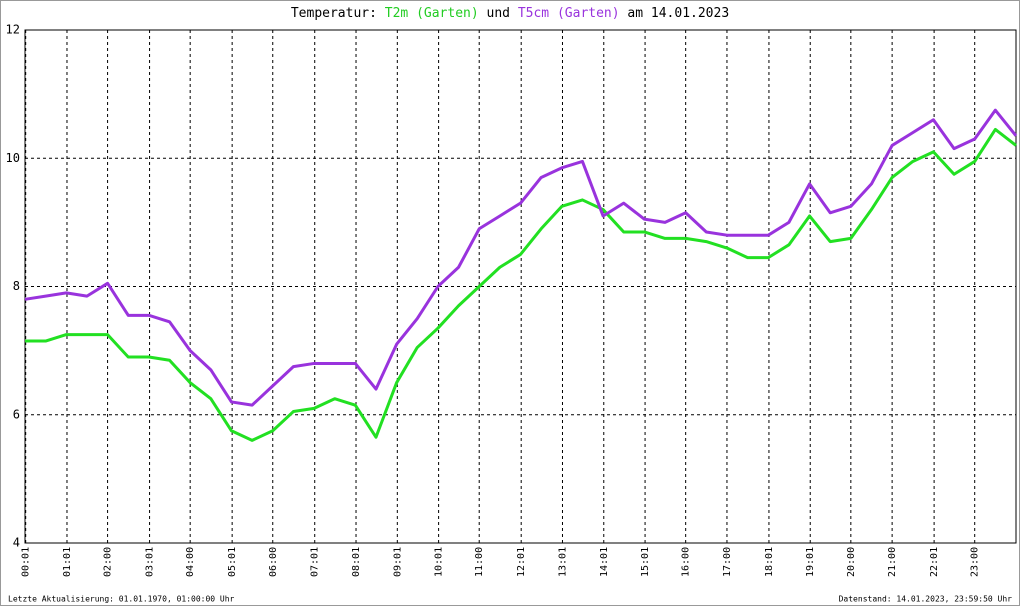 This screenshot has height=606, width=1020. What do you see at coordinates (686, 562) in the screenshot?
I see `x-tick-label: 16:00` at bounding box center [686, 562].